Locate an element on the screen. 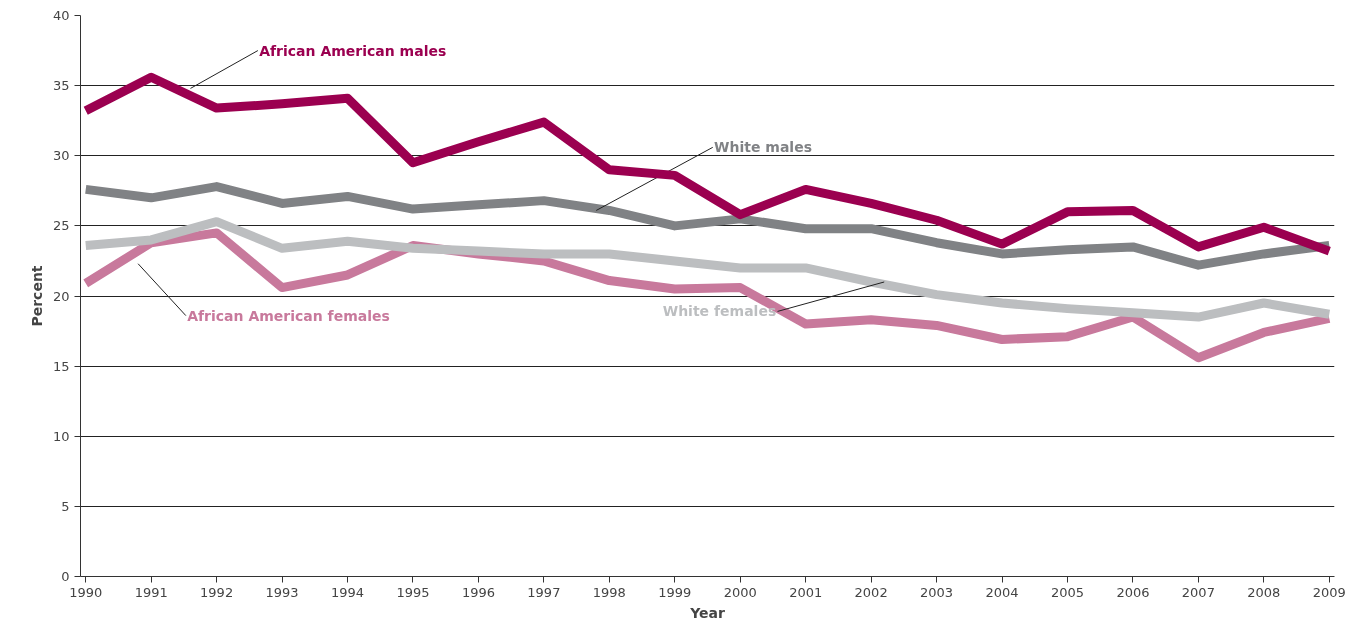 This screenshot has width=1359, height=636. x-tick-label: 2009 is located at coordinates (1329, 592).